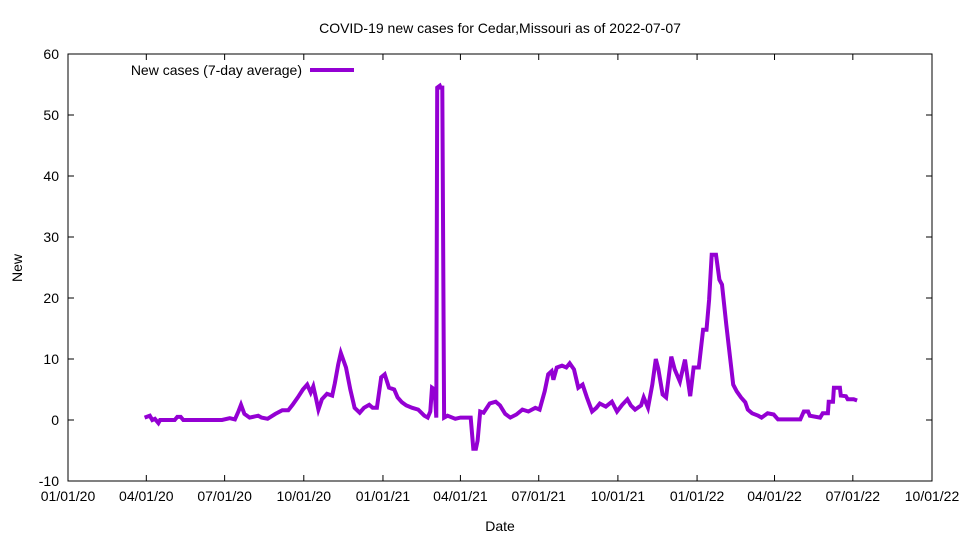 This screenshot has height=540, width=960. Describe the element at coordinates (500, 526) in the screenshot. I see `x-axis-label: Date` at that location.